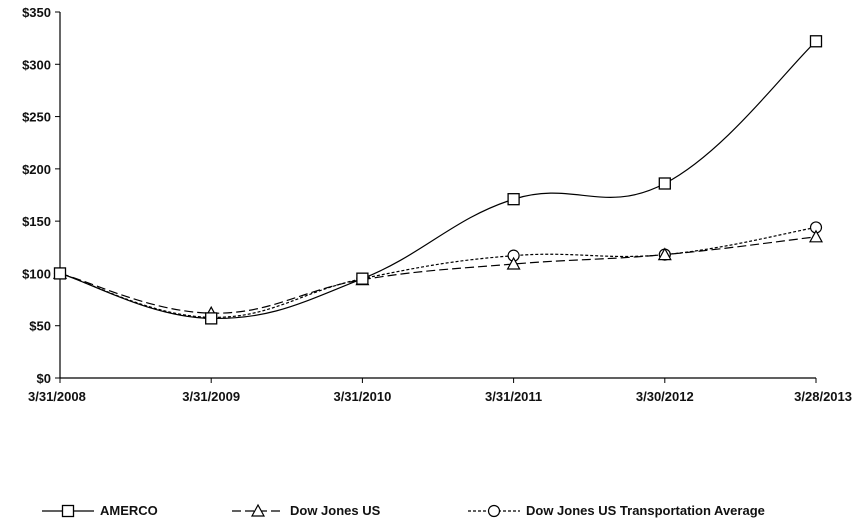  What do you see at coordinates (68, 511) in the screenshot?
I see `legend-swatch-square` at bounding box center [68, 511].